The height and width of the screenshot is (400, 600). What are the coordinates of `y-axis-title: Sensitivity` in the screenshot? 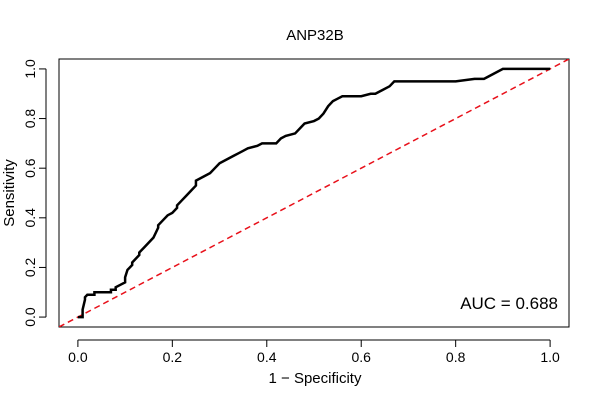 It's located at (9, 193).